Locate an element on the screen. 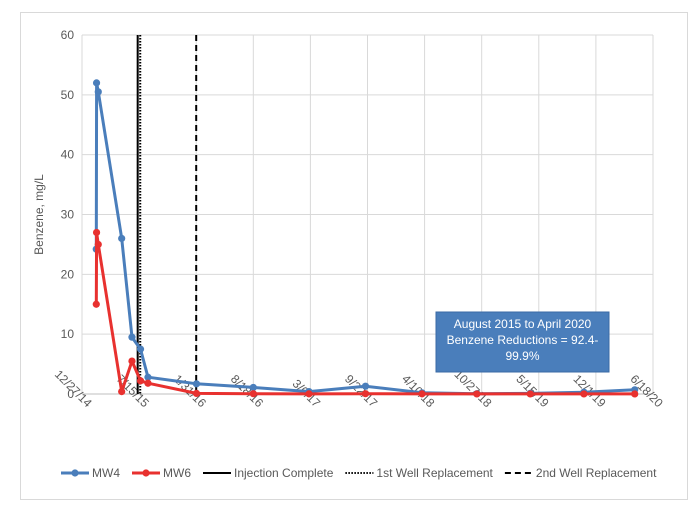 This screenshot has width=700, height=515. reference-lines is located at coordinates (167, 214).